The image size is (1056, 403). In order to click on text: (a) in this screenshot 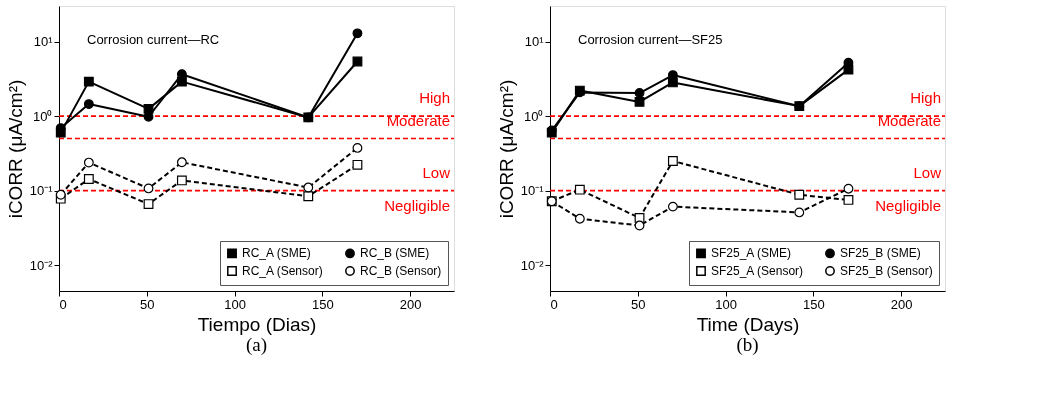, I will do `click(256, 345)`.